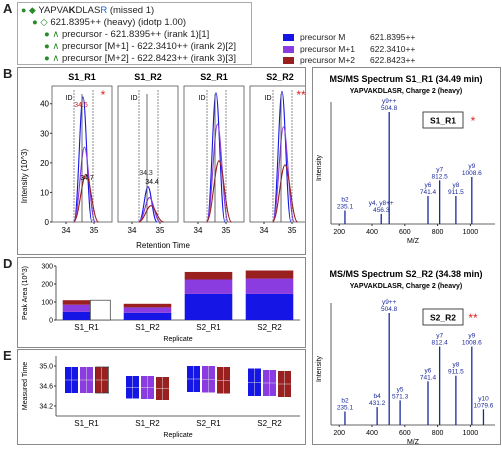 This screenshot has height=449, width=502. Describe the element at coordinates (8, 8) in the screenshot. I see `panel-label-a: A` at that location.